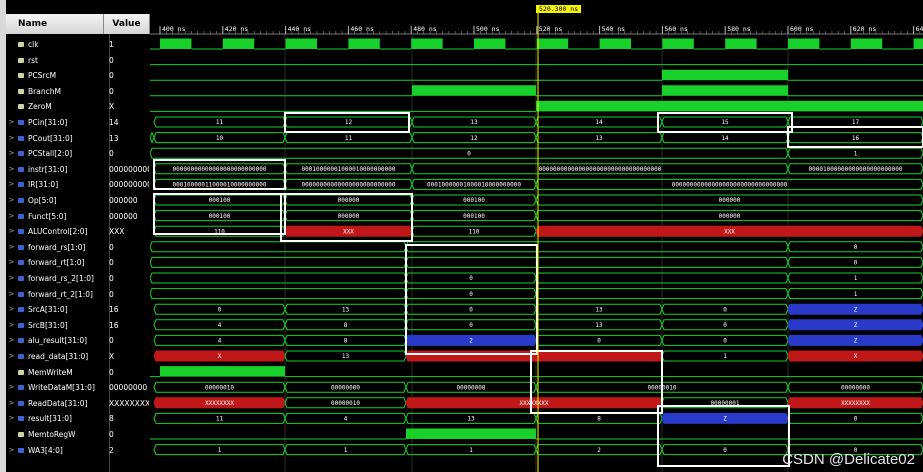  I want to click on signal-row: > SrcB[31:0] 16, so click(78, 325).